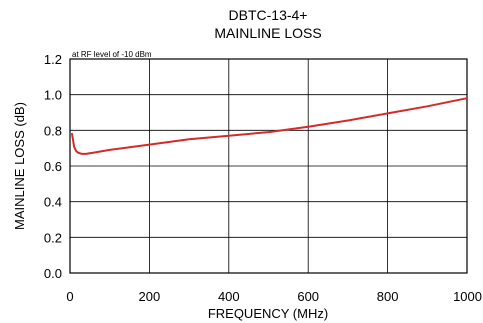 This screenshot has height=323, width=483. Describe the element at coordinates (229, 296) in the screenshot. I see `x-tick-label: 400` at that location.